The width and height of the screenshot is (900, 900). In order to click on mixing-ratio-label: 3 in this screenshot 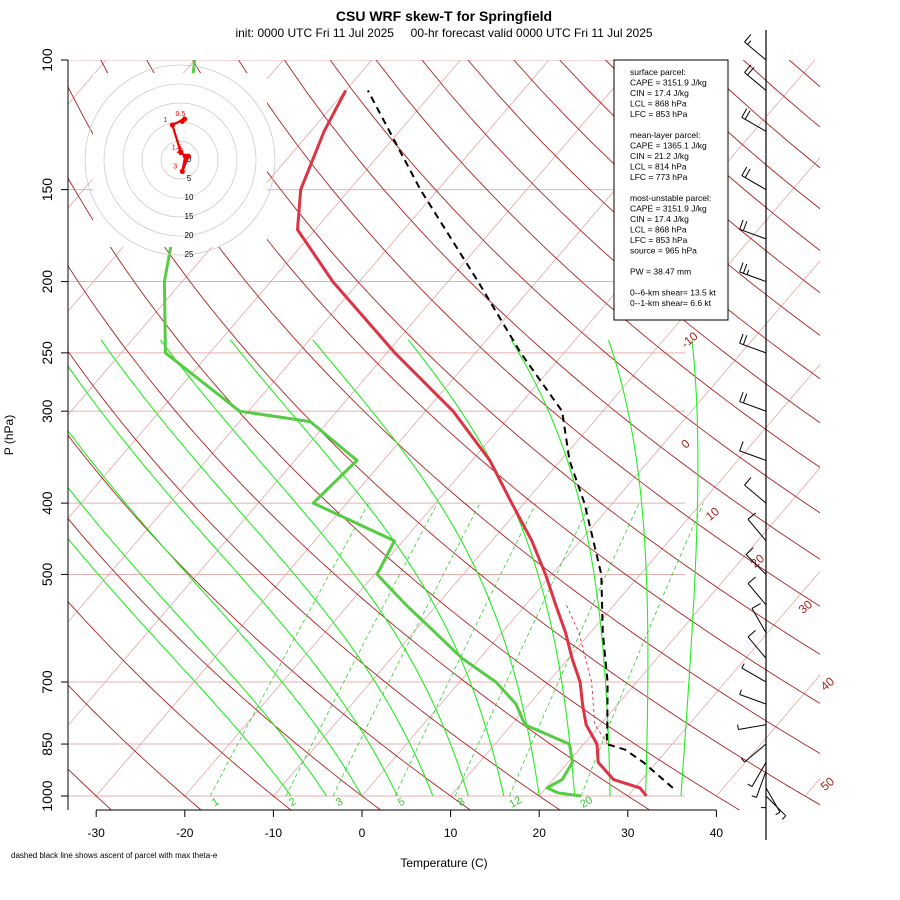, I will do `click(339, 802)`.